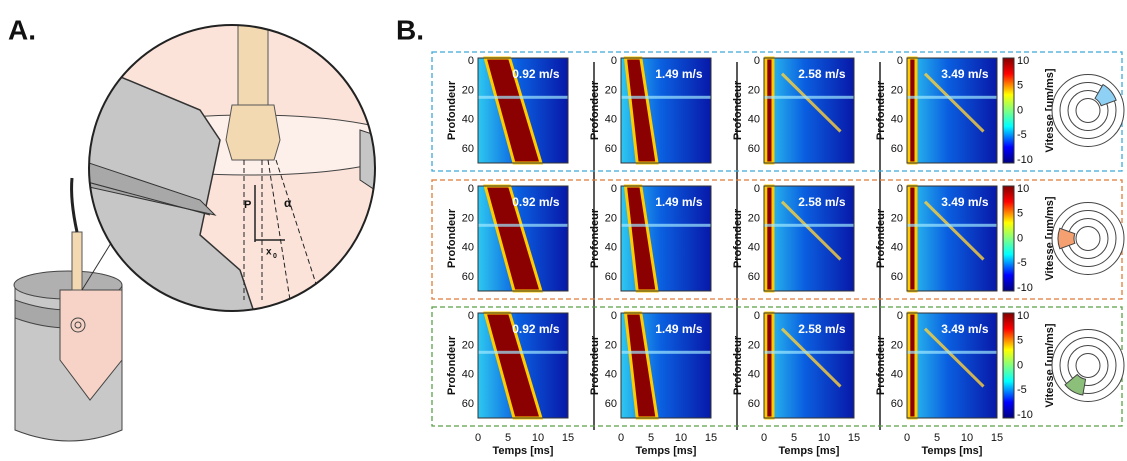 The width and height of the screenshot is (1127, 461). I want to click on panel-label: B., so click(410, 29).